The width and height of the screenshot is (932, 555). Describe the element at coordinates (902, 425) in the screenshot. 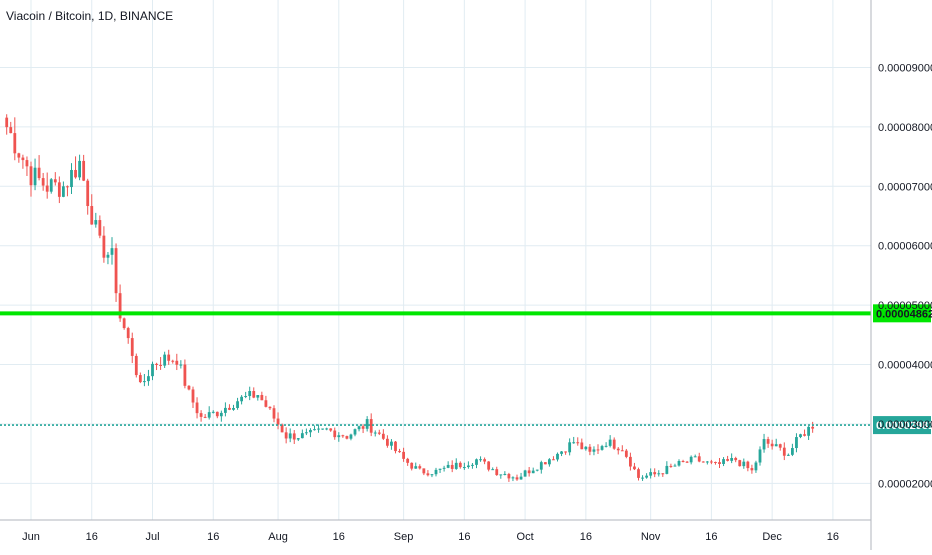

I see `price-badge` at that location.